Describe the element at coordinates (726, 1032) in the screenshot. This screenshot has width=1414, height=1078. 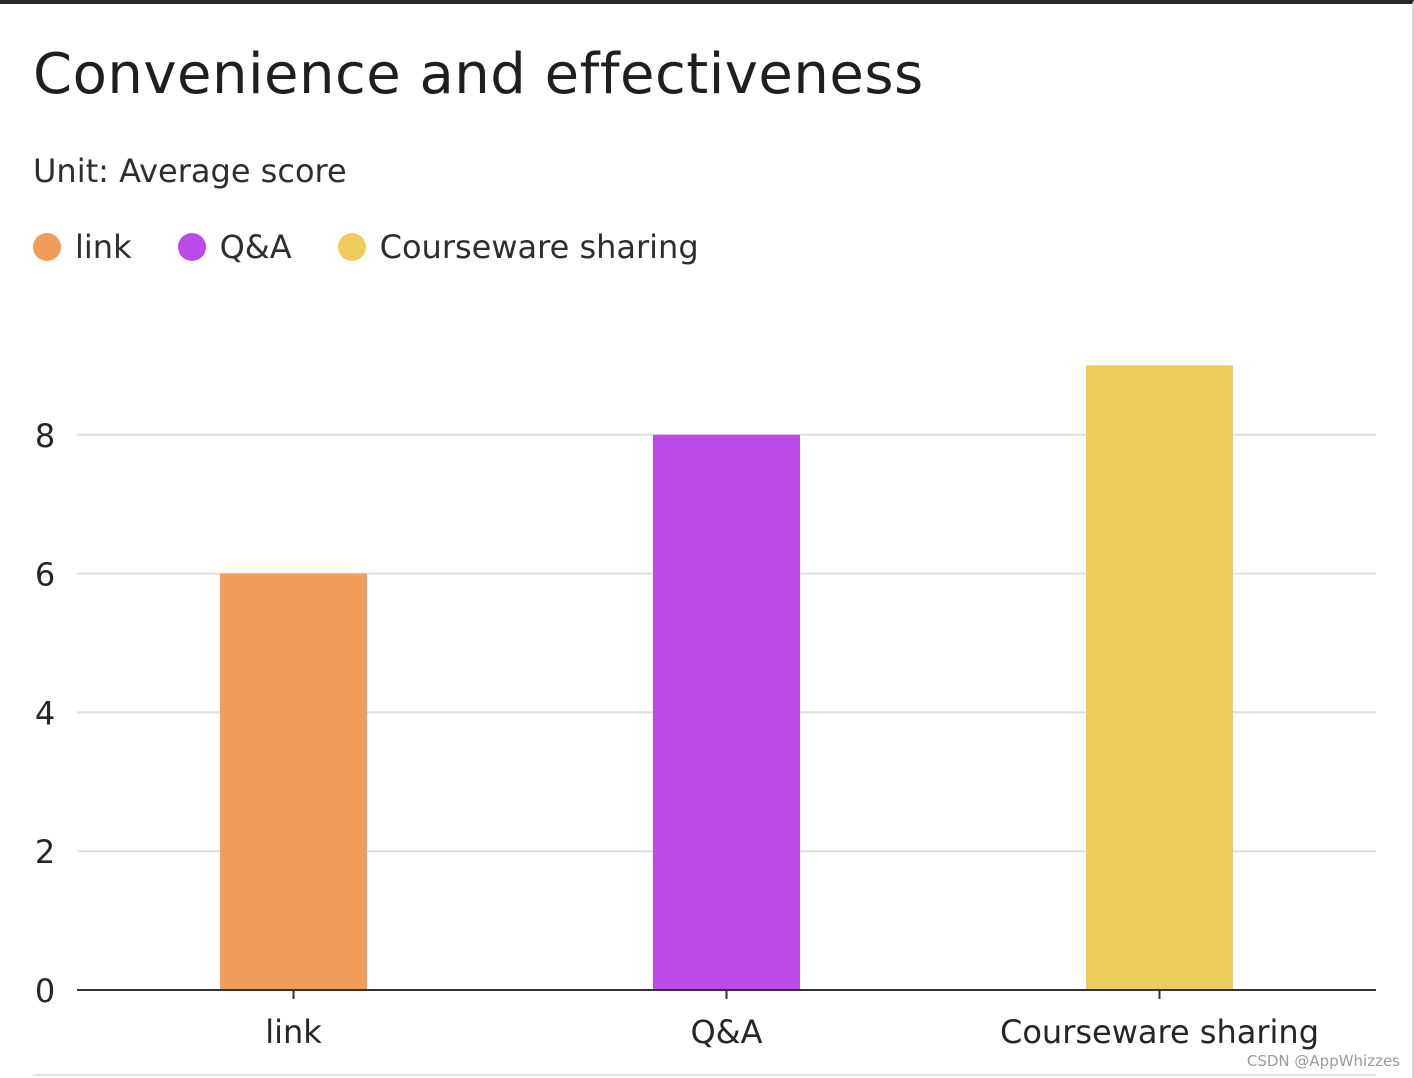
I see `x-tick-label-q-a: Q&A` at that location.